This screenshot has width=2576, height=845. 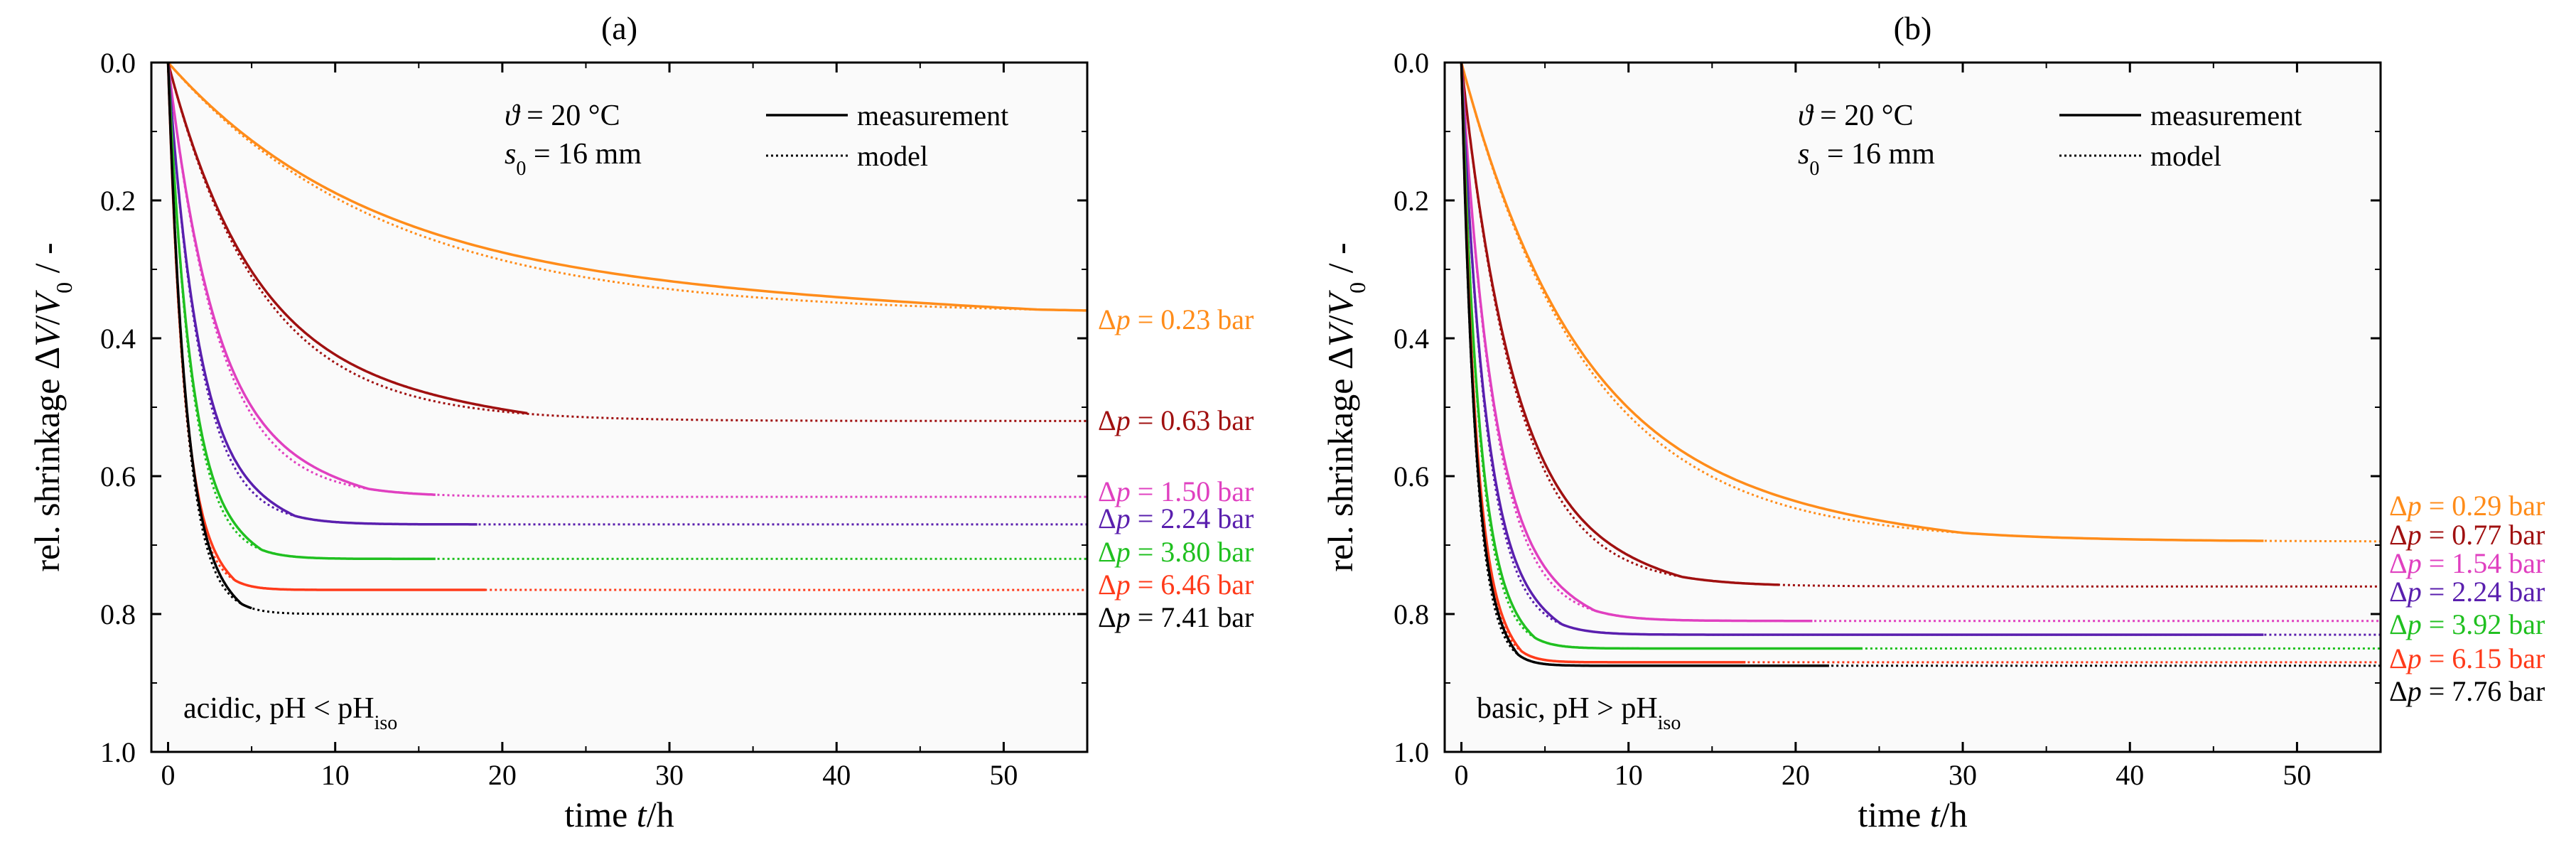 I want to click on y-axis-label-subscript: 0, so click(x=64, y=288).